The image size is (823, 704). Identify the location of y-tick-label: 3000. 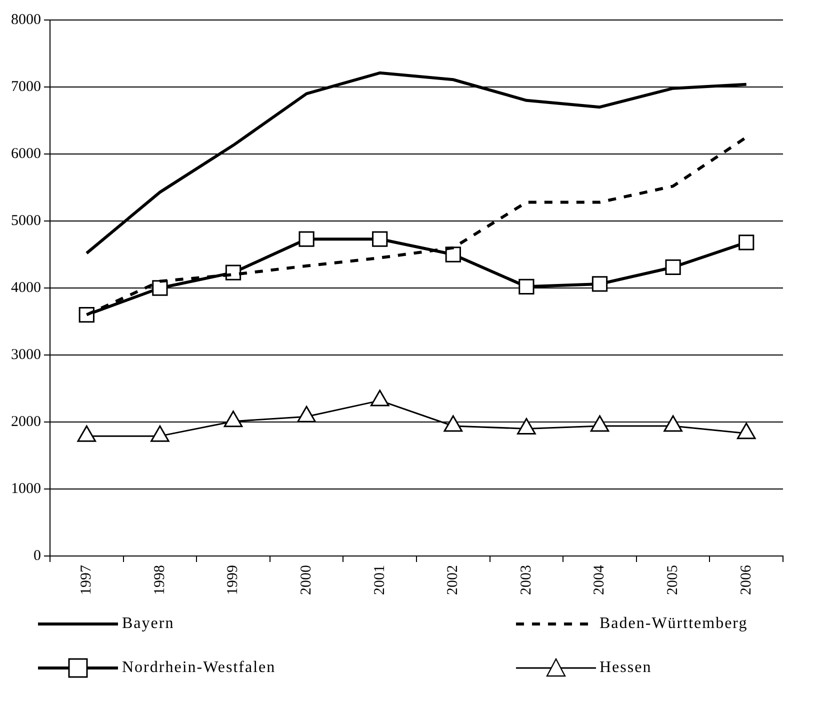
(26, 354).